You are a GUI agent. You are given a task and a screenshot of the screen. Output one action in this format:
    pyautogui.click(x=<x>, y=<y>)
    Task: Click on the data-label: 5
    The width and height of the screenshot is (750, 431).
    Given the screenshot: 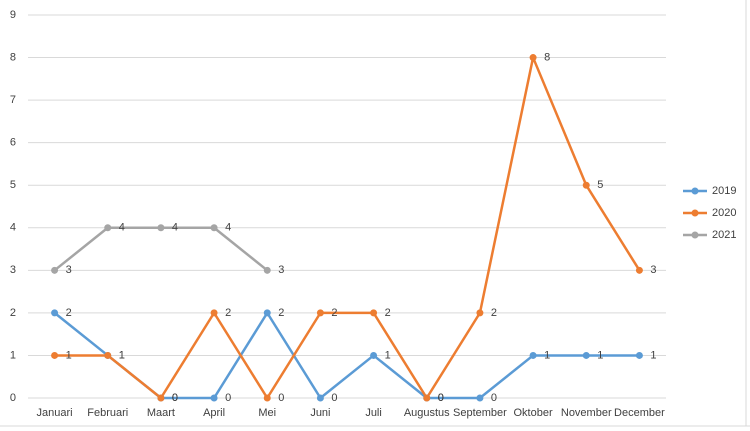 What is the action you would take?
    pyautogui.click(x=600, y=185)
    